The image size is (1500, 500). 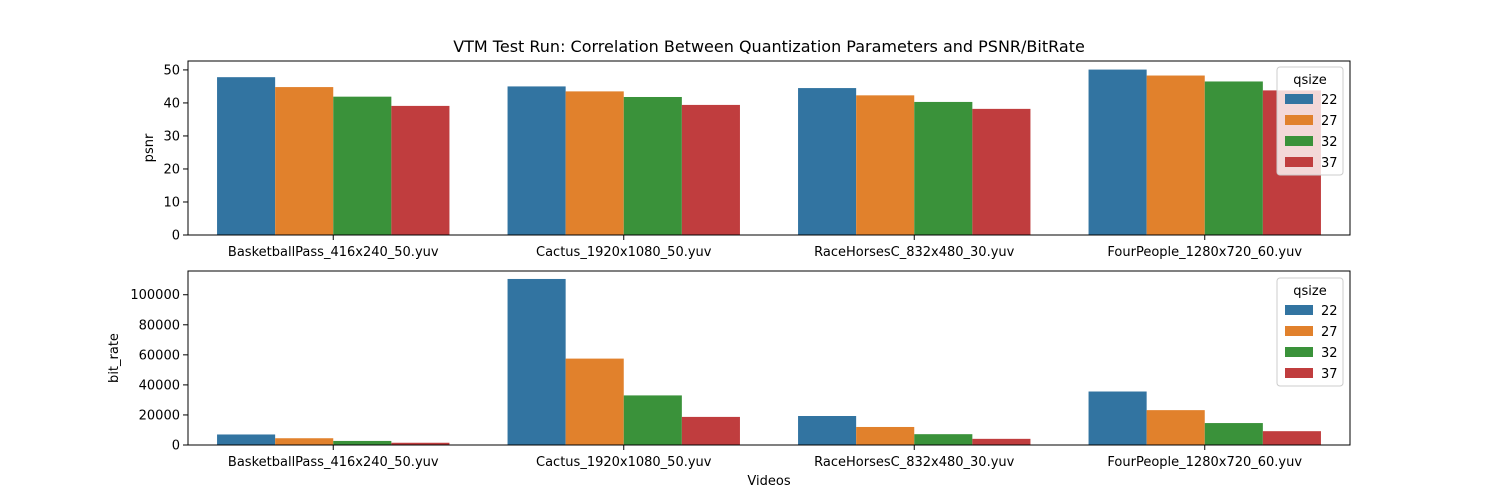 What do you see at coordinates (159, 325) in the screenshot?
I see `y-tick-label: 80000` at bounding box center [159, 325].